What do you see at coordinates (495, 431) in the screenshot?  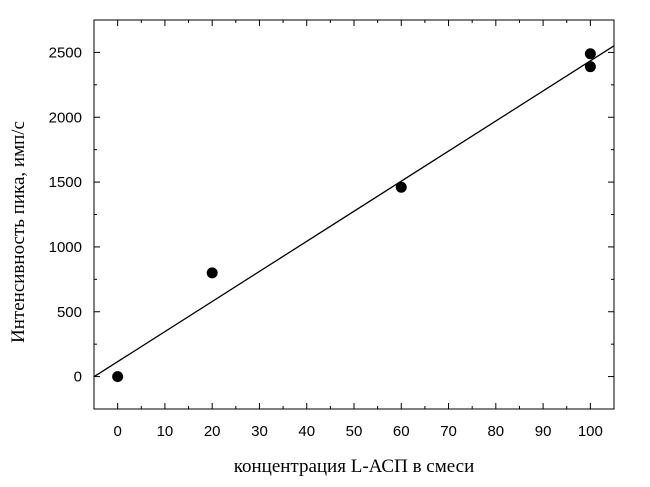 I see `x-tick-label: 80` at bounding box center [495, 431].